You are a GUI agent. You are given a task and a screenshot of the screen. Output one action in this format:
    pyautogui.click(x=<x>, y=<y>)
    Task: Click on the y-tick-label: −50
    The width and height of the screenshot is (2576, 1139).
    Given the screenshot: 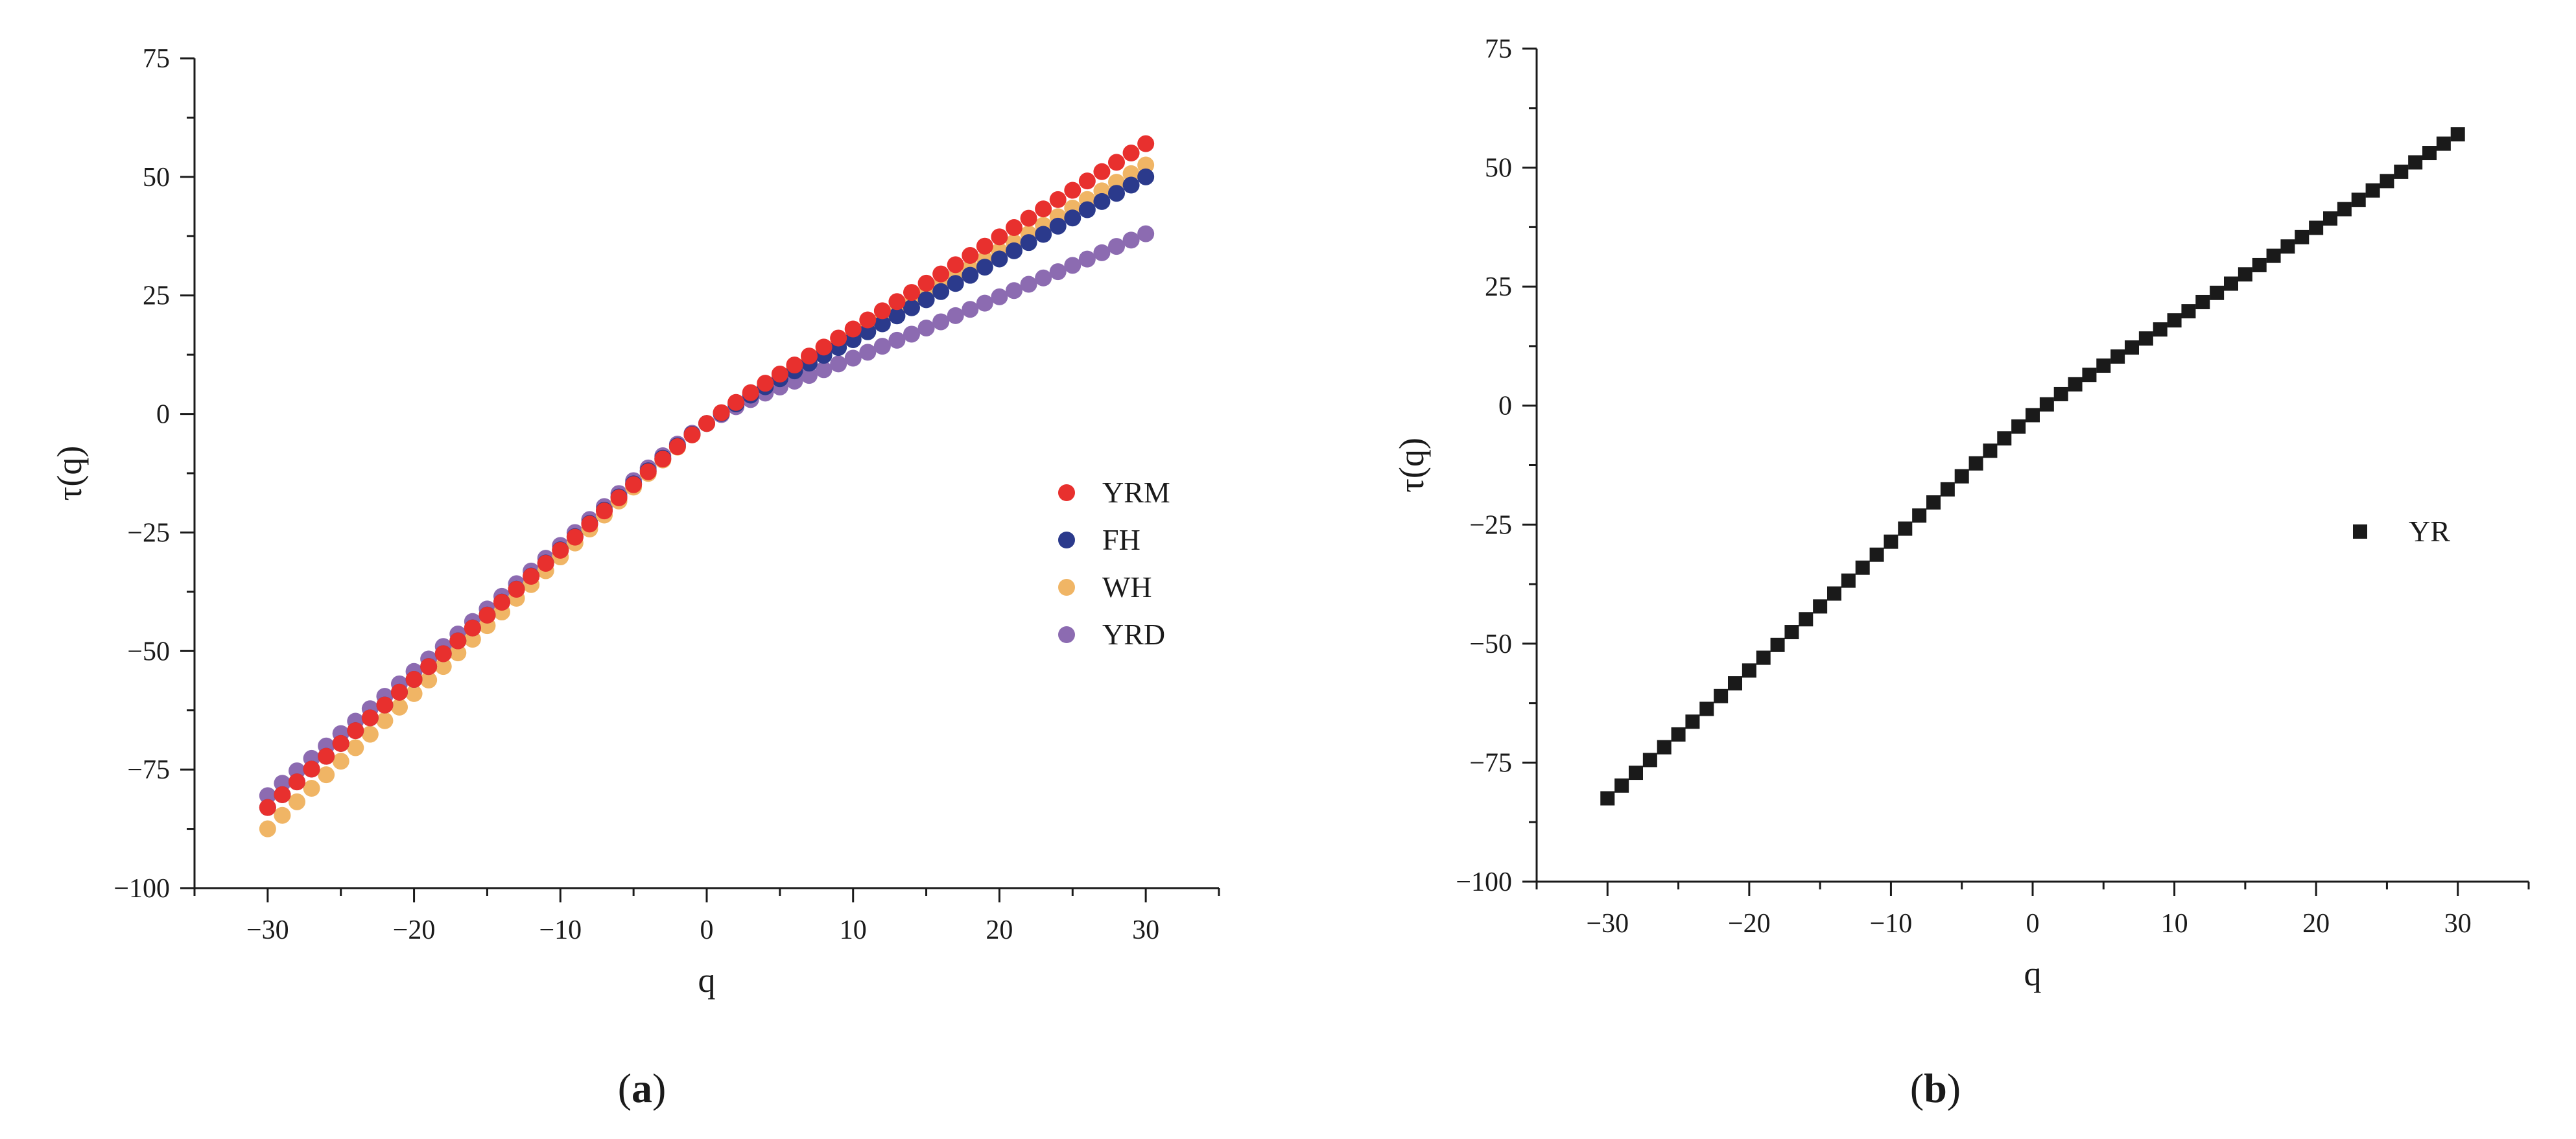 What is the action you would take?
    pyautogui.click(x=1490, y=644)
    